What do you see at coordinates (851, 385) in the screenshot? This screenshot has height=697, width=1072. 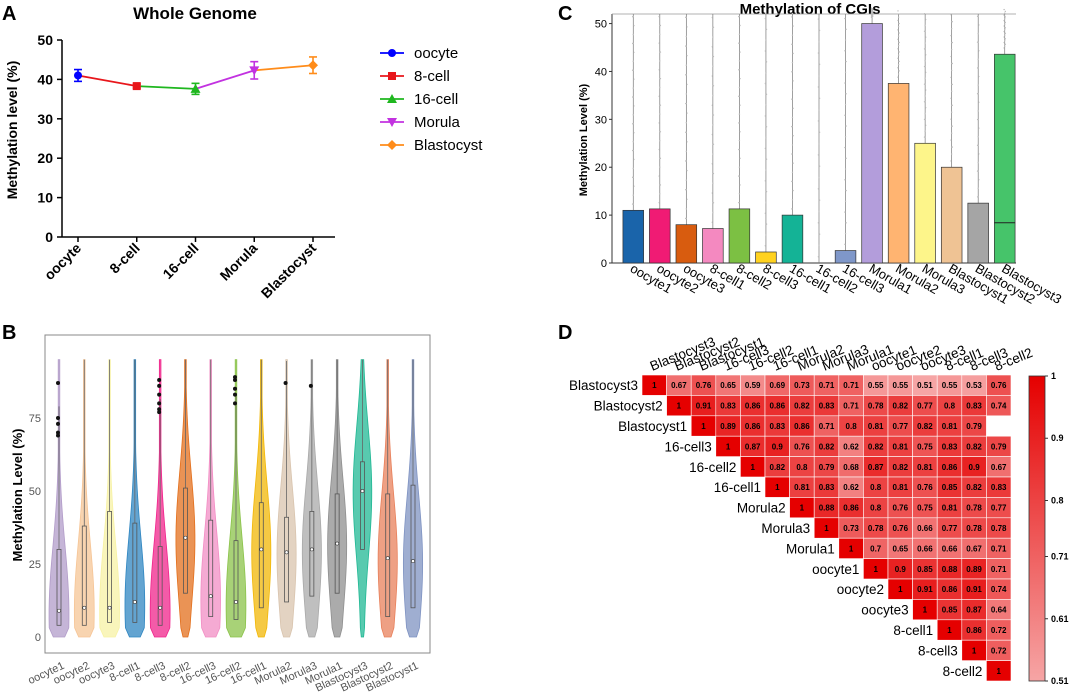 I see `cell-value: 0.71` at bounding box center [851, 385].